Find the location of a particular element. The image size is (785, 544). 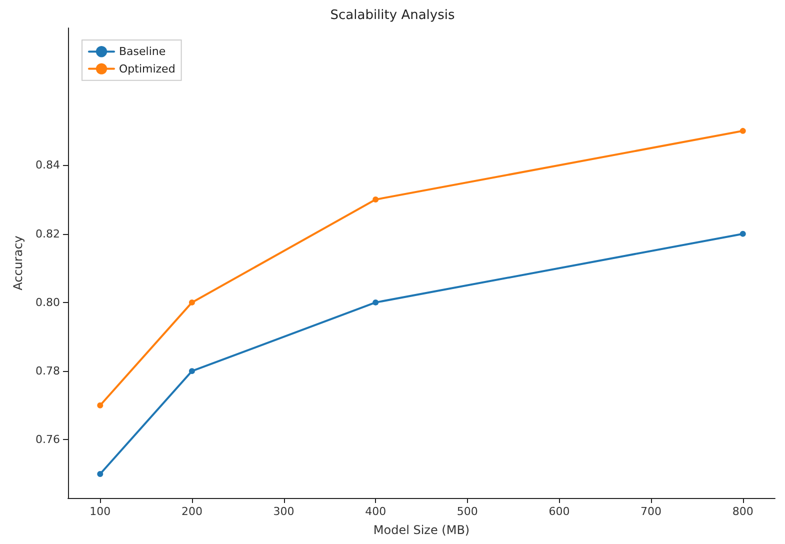

y-tick-label: 0.76 is located at coordinates (48, 439).